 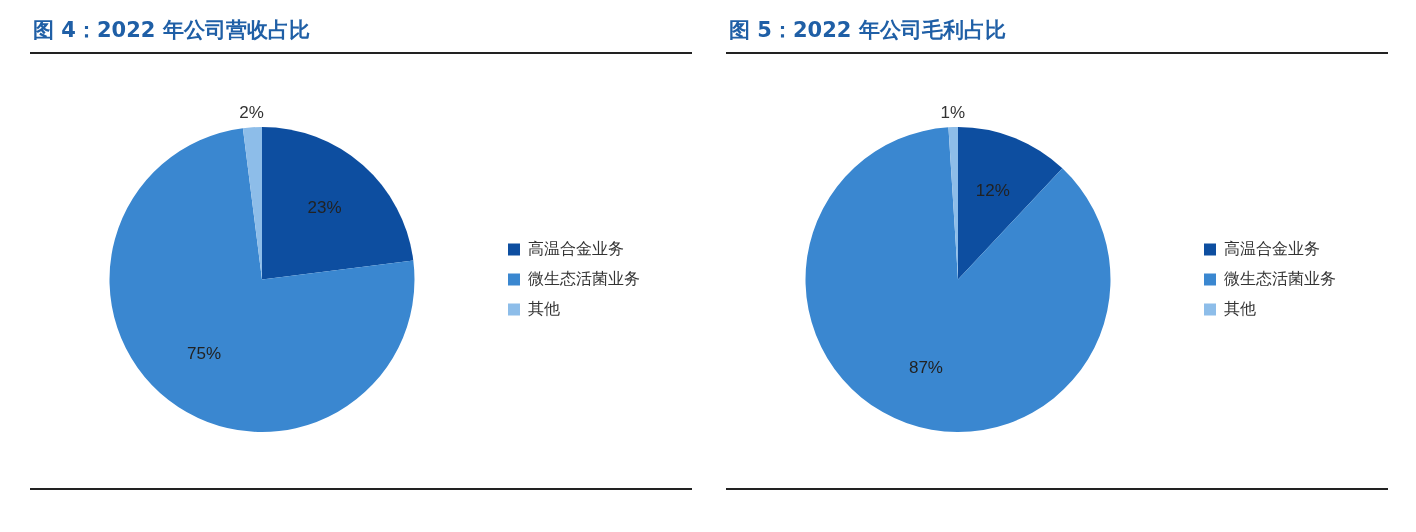 What do you see at coordinates (992, 191) in the screenshot?
I see `data-label: 12%` at bounding box center [992, 191].